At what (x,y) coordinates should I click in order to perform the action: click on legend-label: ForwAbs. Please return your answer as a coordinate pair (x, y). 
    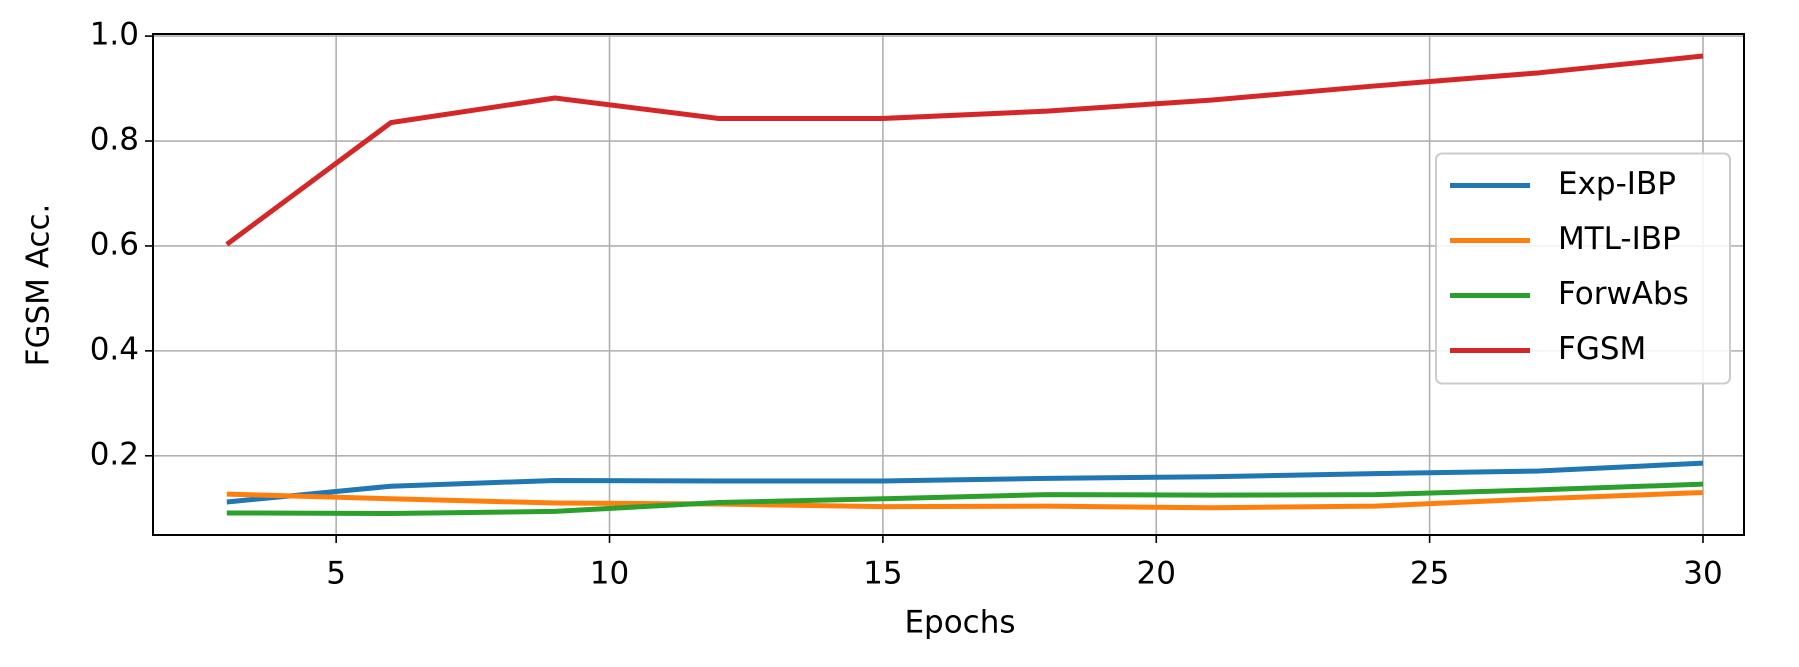
    Looking at the image, I should click on (1623, 294).